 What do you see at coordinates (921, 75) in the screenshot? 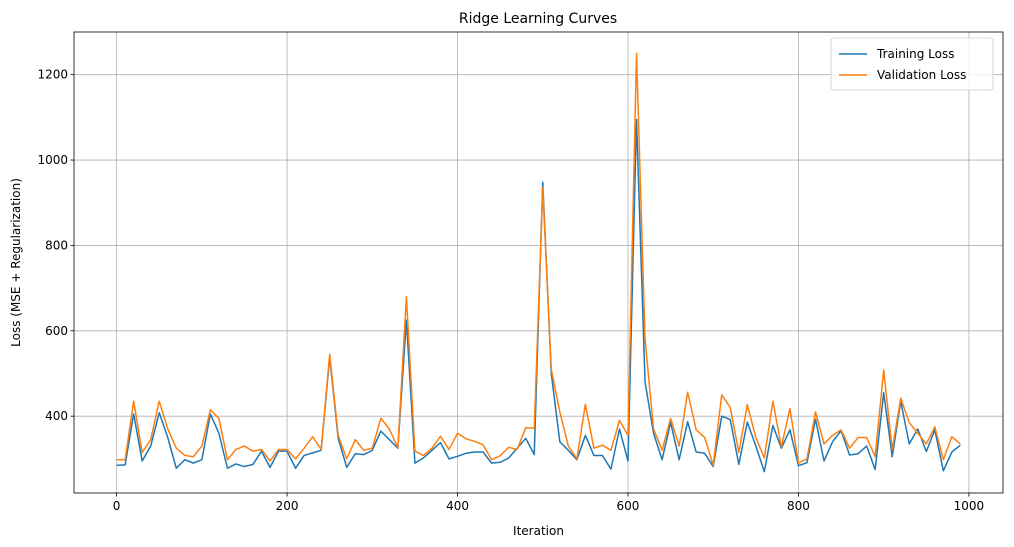
I see `legend-label: Validation Loss` at bounding box center [921, 75].